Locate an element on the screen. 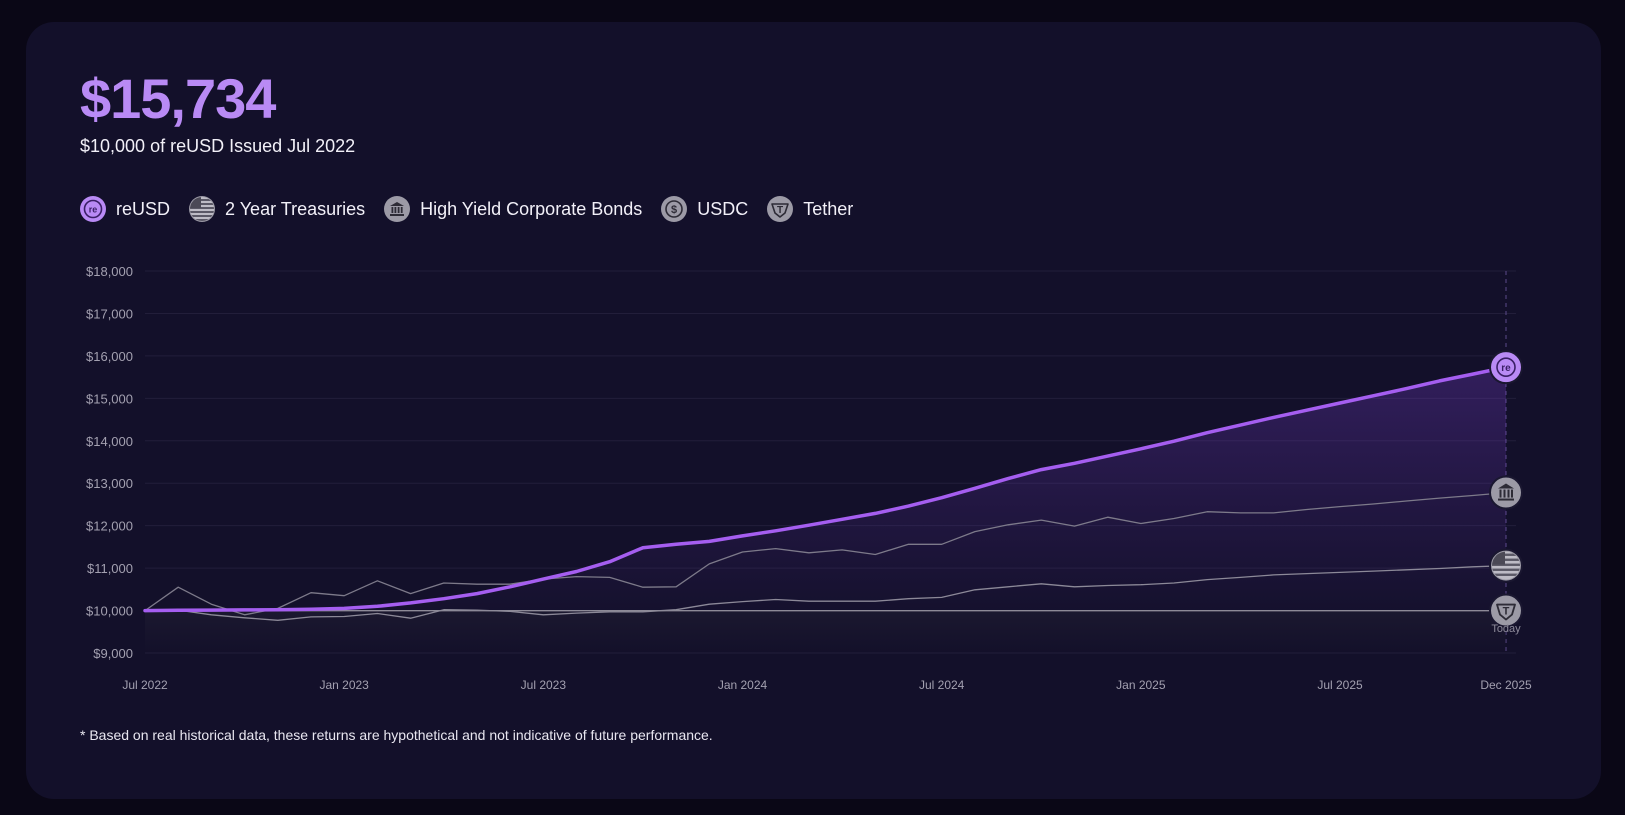 This screenshot has width=1625, height=815. dollar-coin-icon: $ is located at coordinates (674, 209).